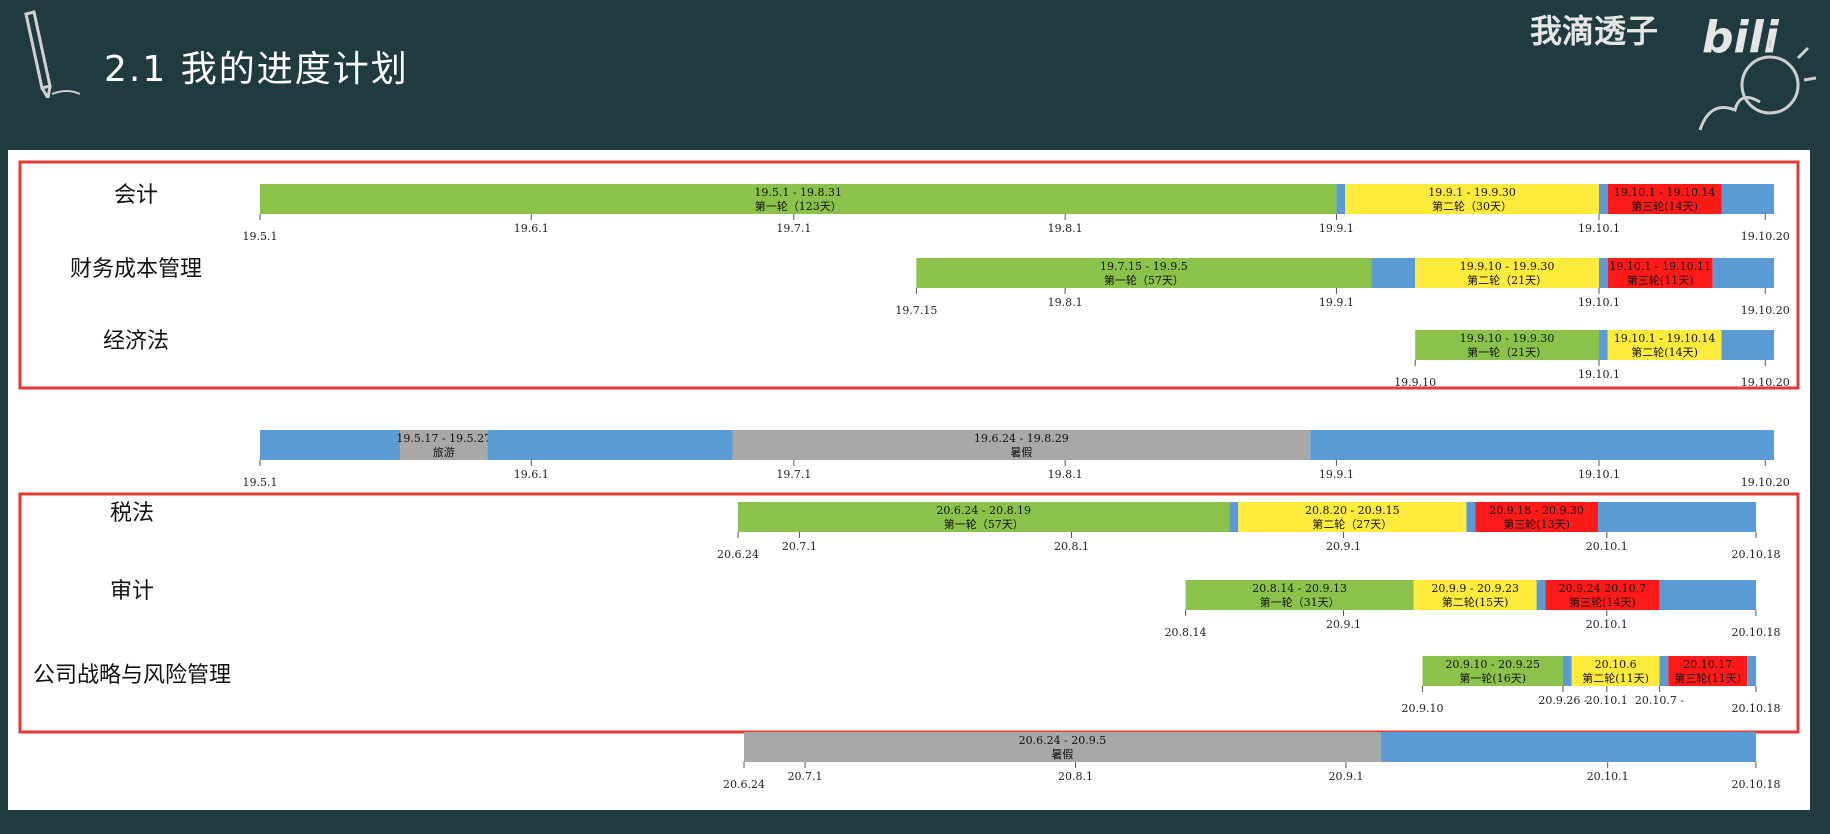 This screenshot has height=834, width=1830. What do you see at coordinates (1144, 266) in the screenshot?
I see `bar-label-0-1-0: 19.7.15 - 19.9.5` at bounding box center [1144, 266].